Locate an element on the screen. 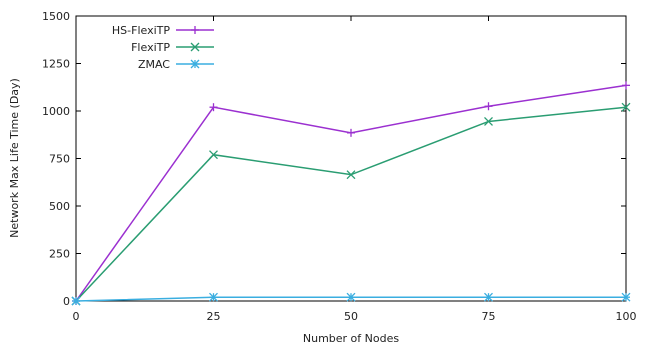 The height and width of the screenshot is (349, 649). x-axis-title: Number of Nodes is located at coordinates (351, 338).